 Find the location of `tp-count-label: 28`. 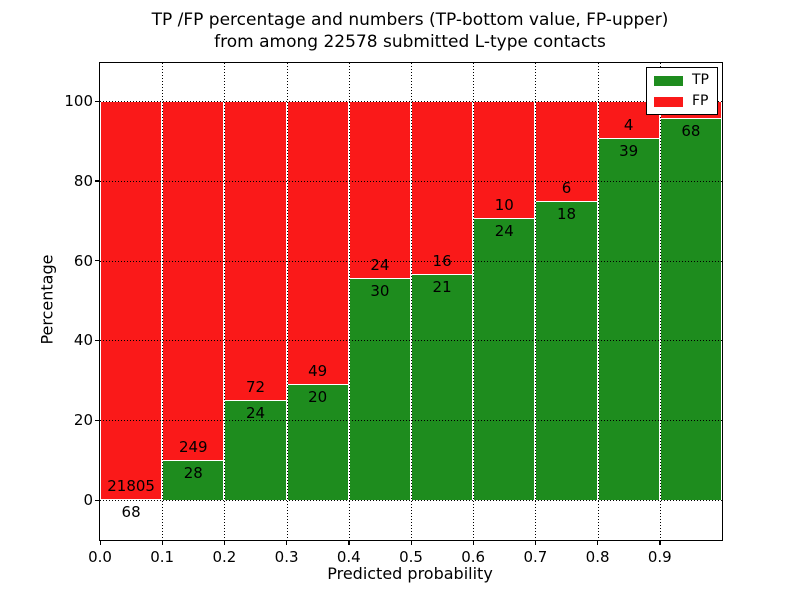

tp-count-label: 28 is located at coordinates (193, 472).